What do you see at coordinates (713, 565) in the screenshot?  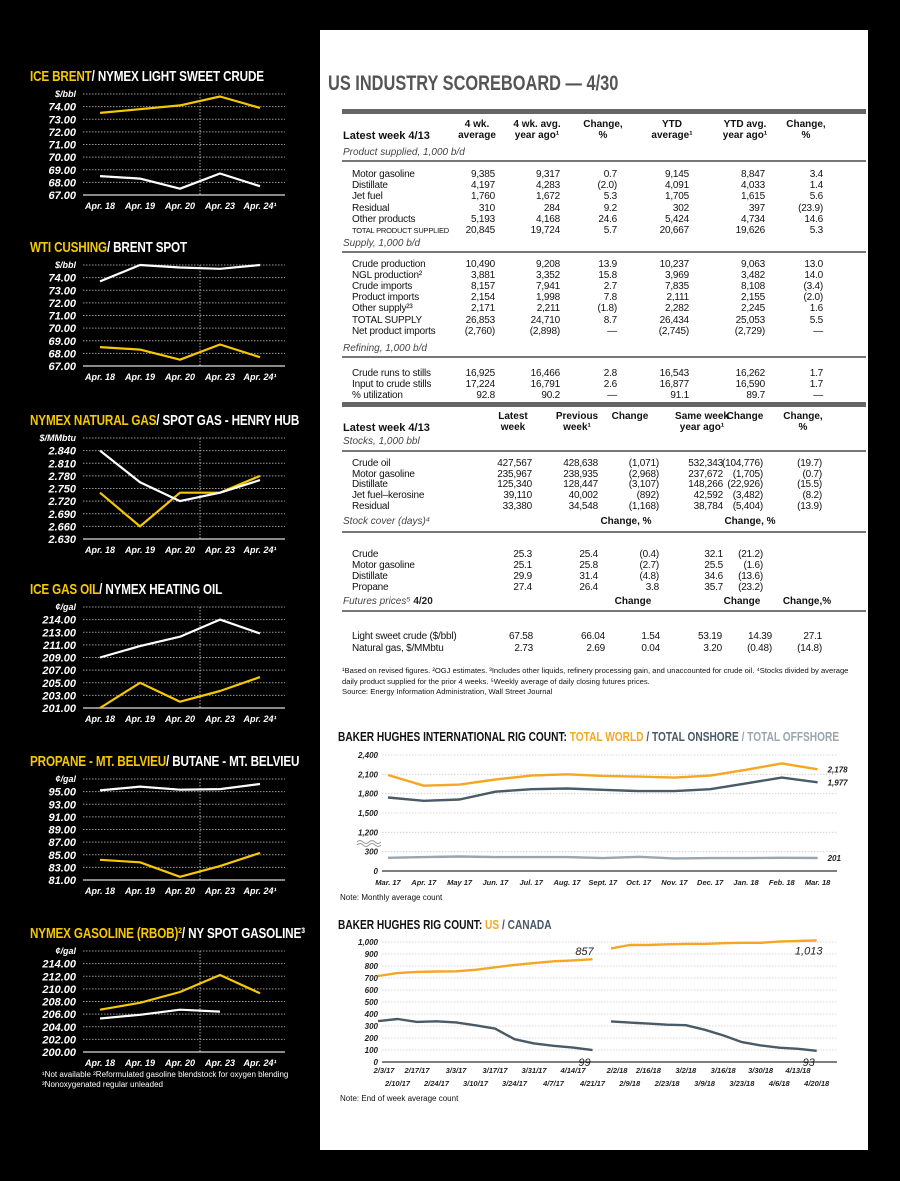 I see `cell-value: 25.5` at bounding box center [713, 565].